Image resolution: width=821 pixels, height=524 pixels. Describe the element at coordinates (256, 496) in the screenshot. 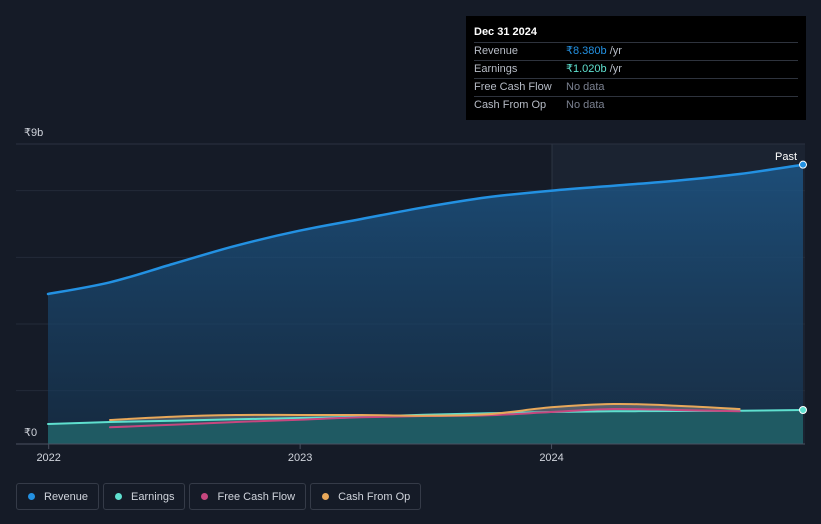

I see `legend-label: Free Cash Flow` at that location.